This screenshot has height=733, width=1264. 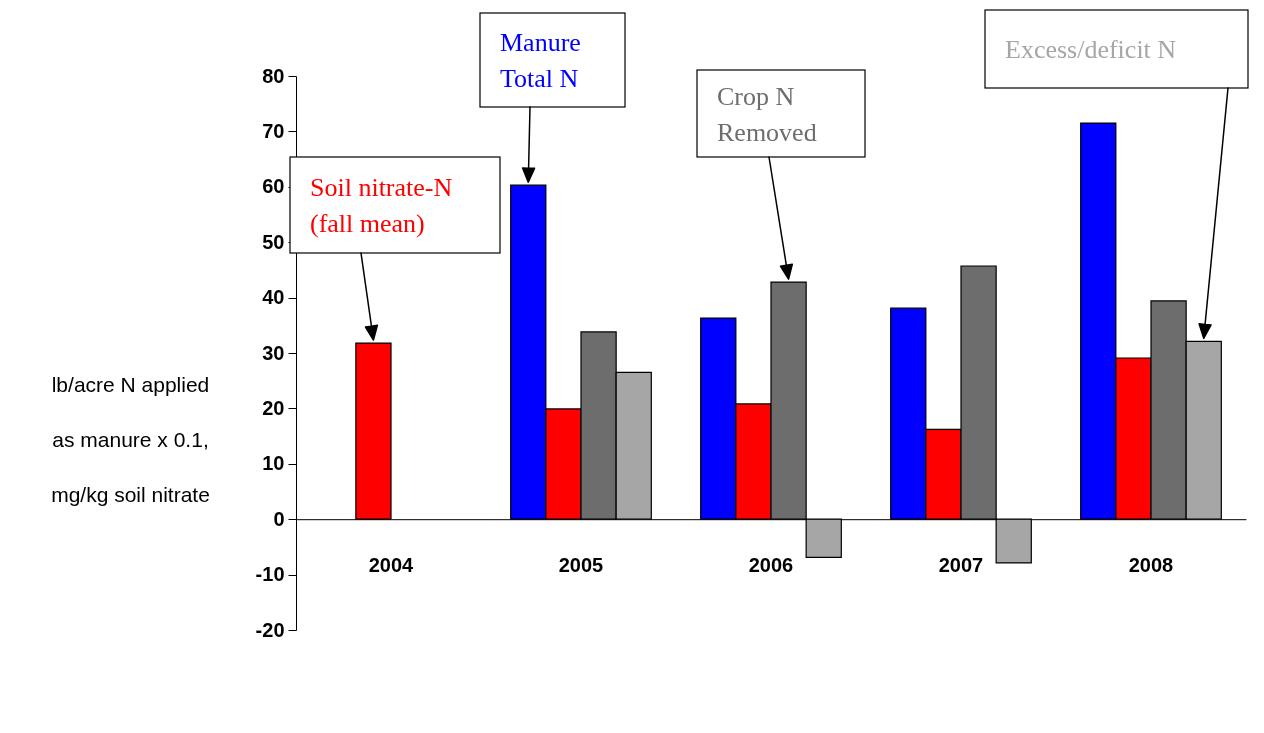 I want to click on x-tick-label: 2008, so click(x=1151, y=564).